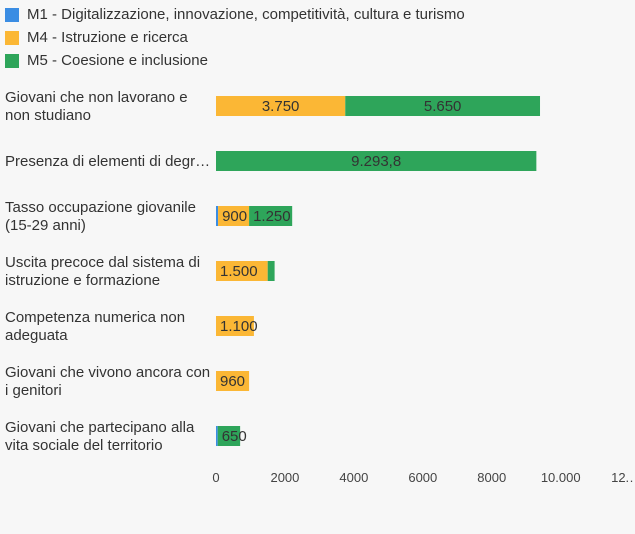 Image resolution: width=635 pixels, height=534 pixels. Describe the element at coordinates (12, 37) in the screenshot. I see `legend-swatch-m4` at that location.